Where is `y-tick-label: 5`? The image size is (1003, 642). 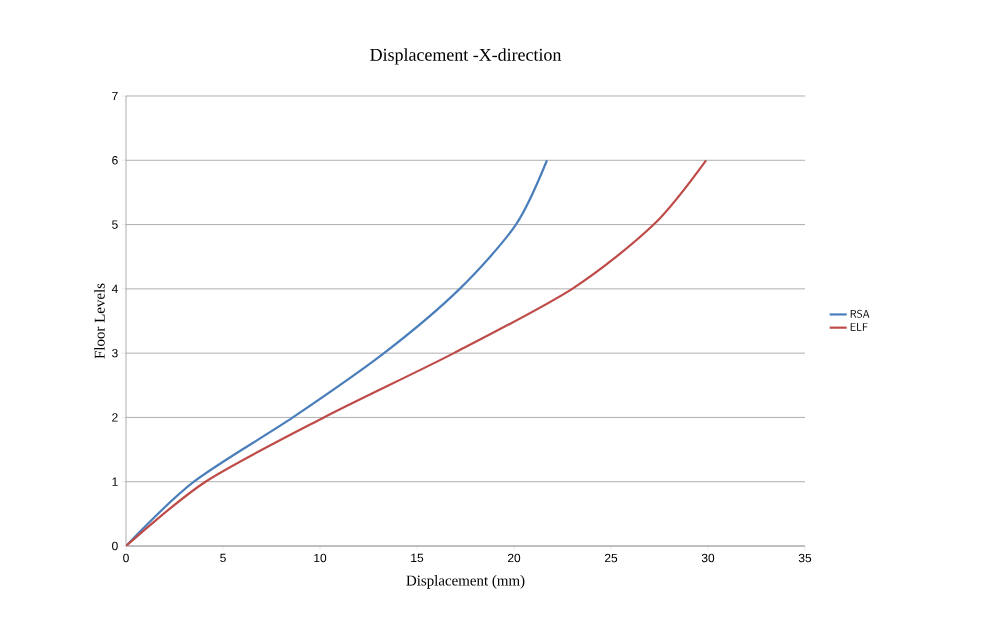
y-tick-label: 5 is located at coordinates (115, 224).